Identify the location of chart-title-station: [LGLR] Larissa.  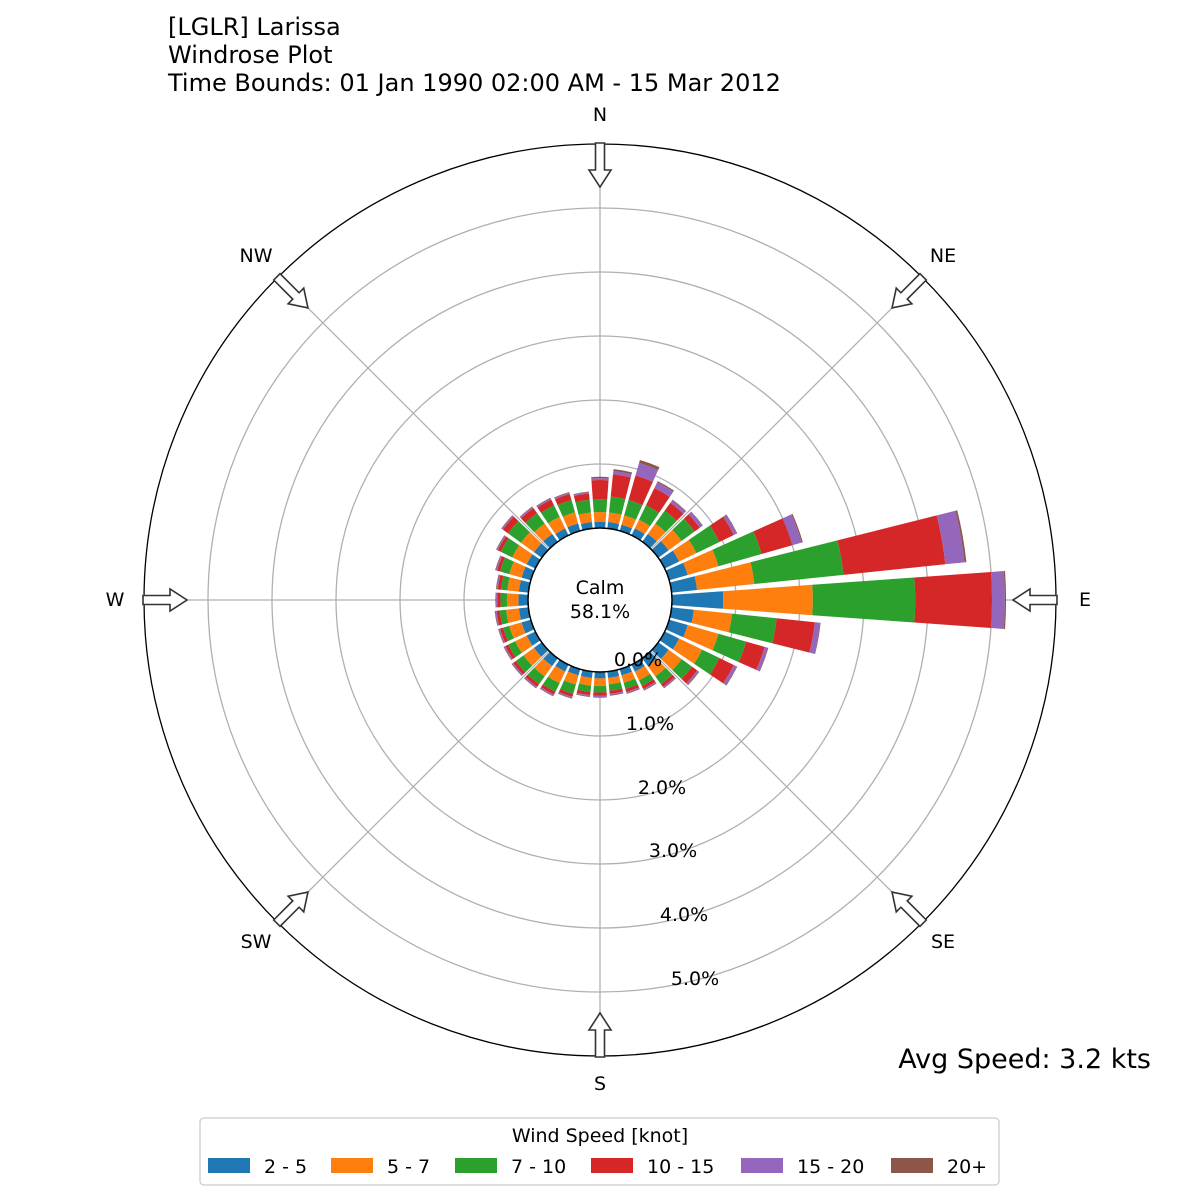
(254, 27).